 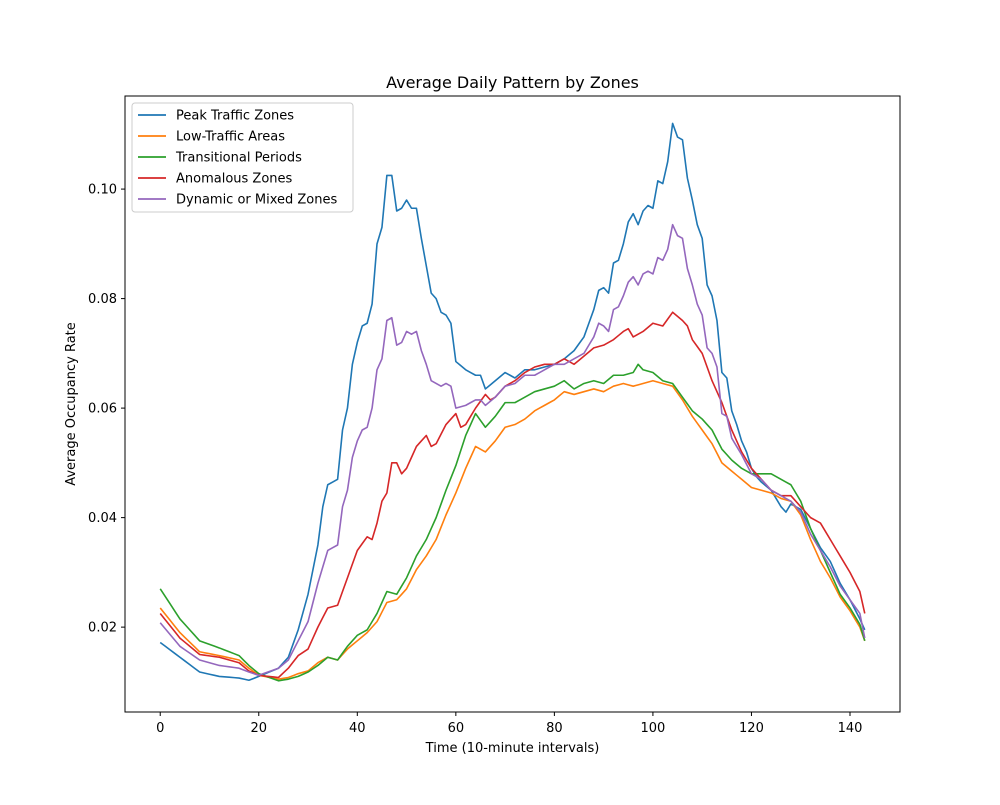 What do you see at coordinates (653, 728) in the screenshot?
I see `x-tick-label: 100` at bounding box center [653, 728].